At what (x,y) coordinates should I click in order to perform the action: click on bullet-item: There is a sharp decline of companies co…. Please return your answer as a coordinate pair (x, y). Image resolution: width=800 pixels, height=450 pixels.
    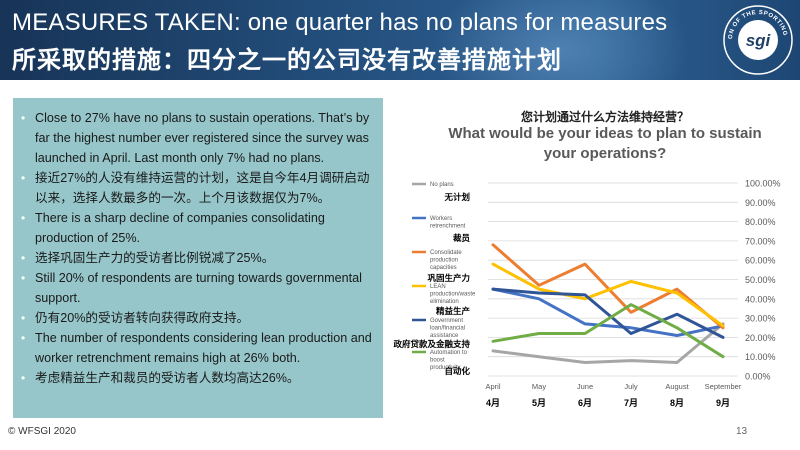
    Looking at the image, I should click on (199, 228).